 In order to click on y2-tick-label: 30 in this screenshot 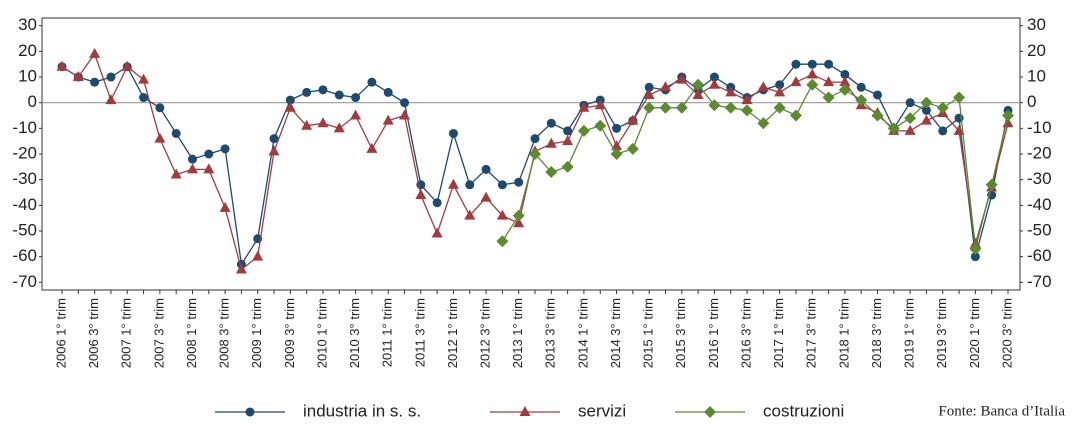, I will do `click(1036, 24)`.